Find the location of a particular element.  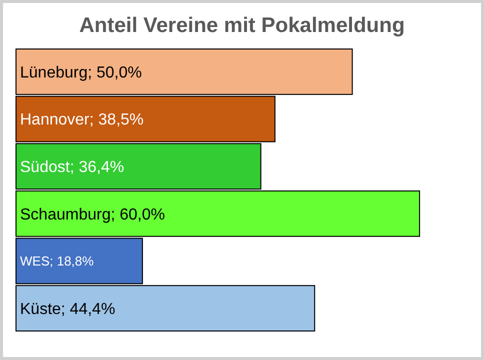

data-label: WES; 18,8% is located at coordinates (57, 261).